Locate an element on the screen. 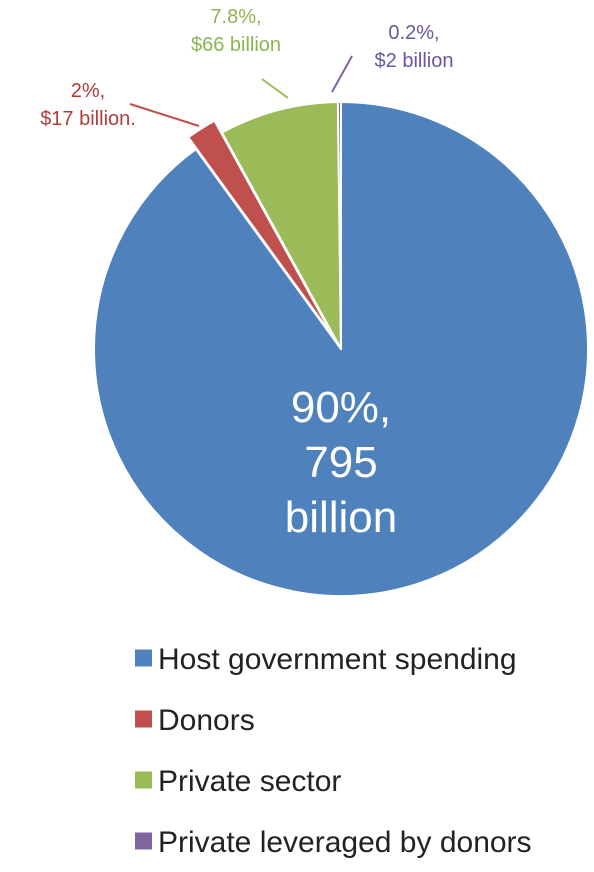 Image resolution: width=594 pixels, height=872 pixels. legend-item-private-sector: Private sector is located at coordinates (238, 781).